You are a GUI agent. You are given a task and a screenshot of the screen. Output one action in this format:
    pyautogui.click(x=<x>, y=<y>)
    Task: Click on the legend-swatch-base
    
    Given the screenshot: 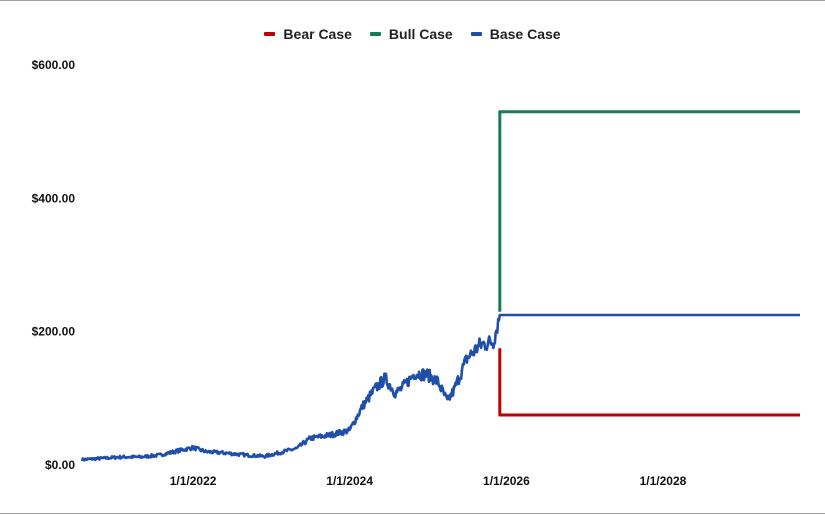 What is the action you would take?
    pyautogui.click(x=476, y=34)
    